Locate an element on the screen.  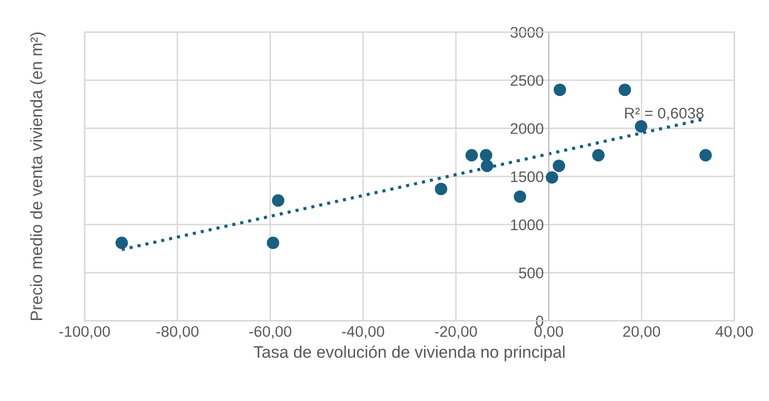
y-tick-label: 1000 is located at coordinates (527, 224).